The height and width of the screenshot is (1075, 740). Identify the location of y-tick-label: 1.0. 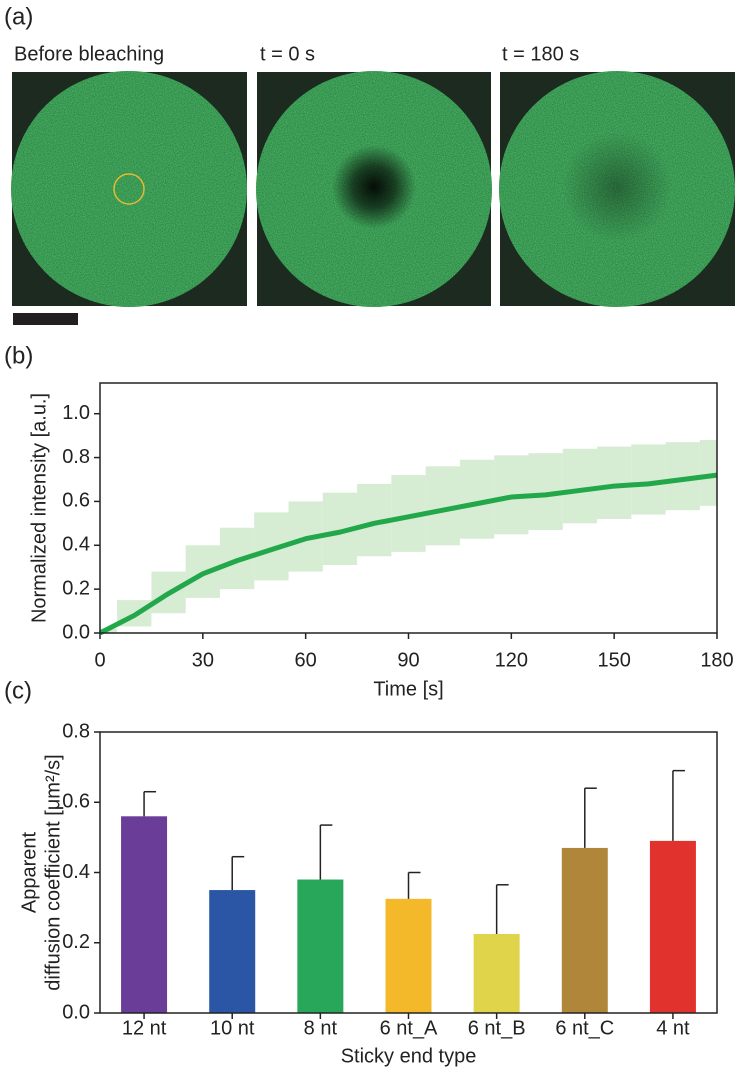
(76, 413).